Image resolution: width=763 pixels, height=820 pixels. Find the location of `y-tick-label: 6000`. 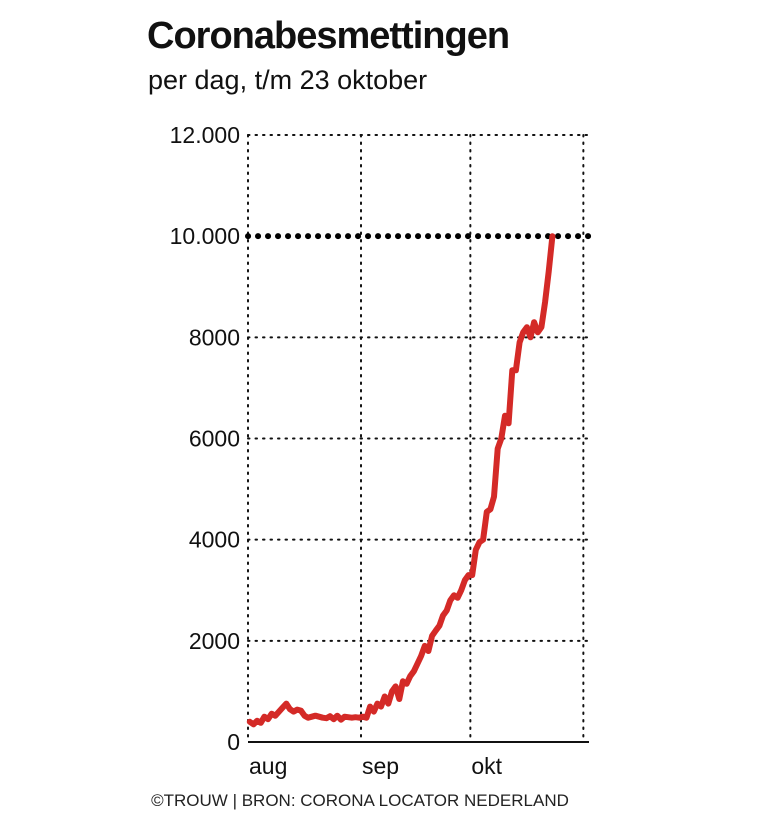

y-tick-label: 6000 is located at coordinates (214, 439).